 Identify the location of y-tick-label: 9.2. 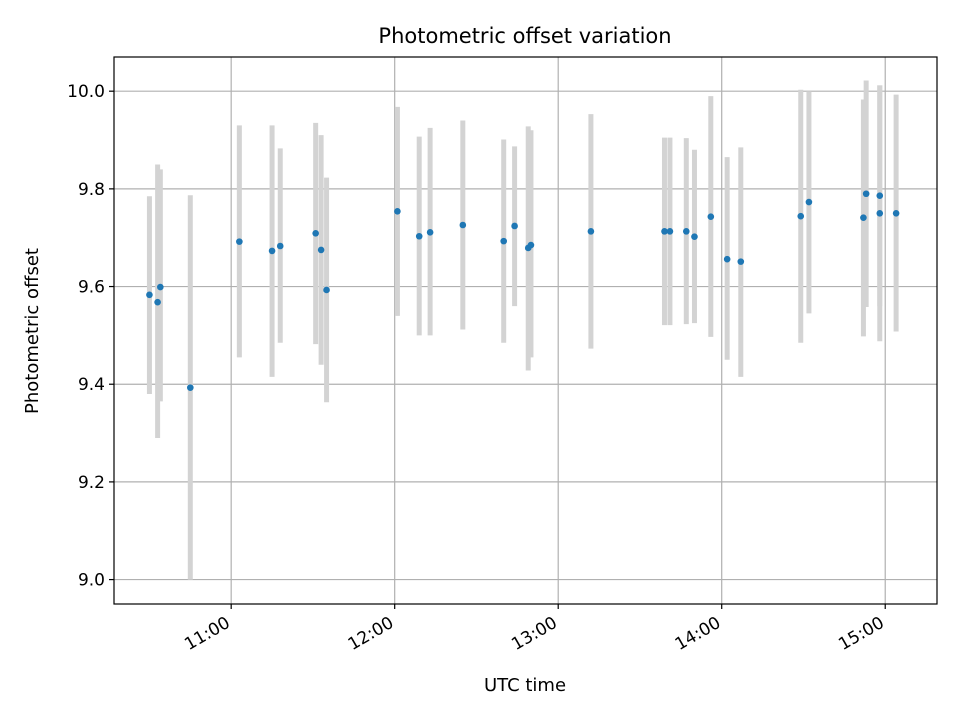
(91, 483).